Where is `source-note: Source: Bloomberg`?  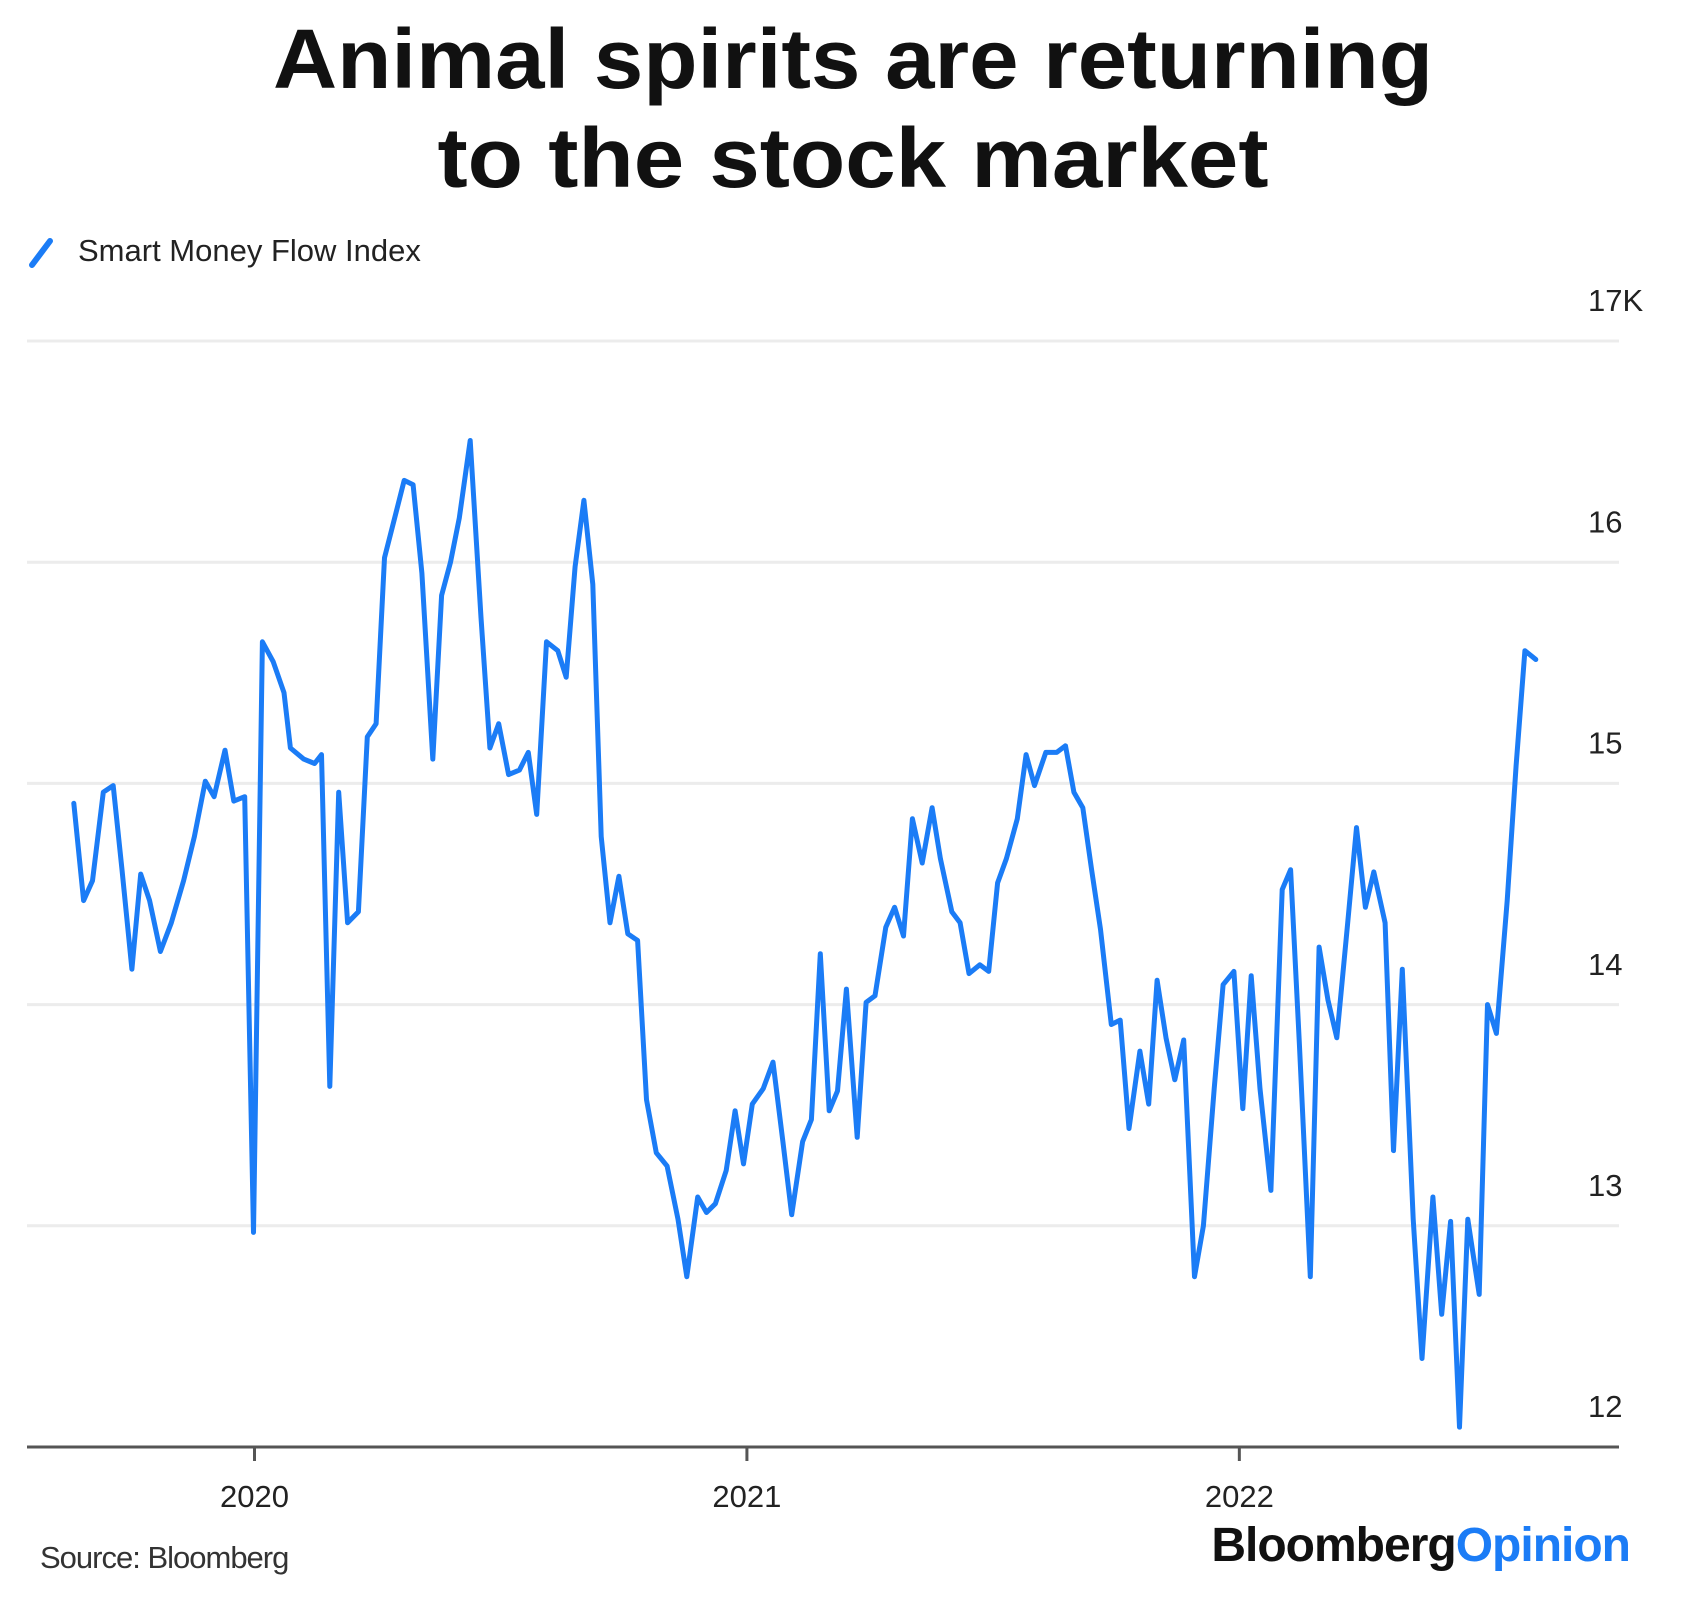 source-note: Source: Bloomberg is located at coordinates (164, 1557).